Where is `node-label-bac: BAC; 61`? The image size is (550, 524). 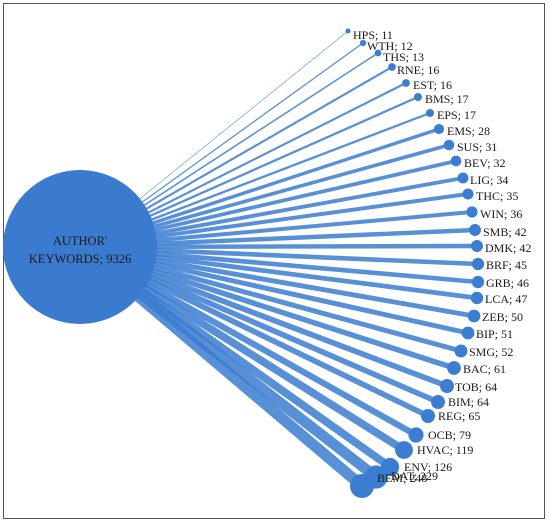 node-label-bac: BAC; 61 is located at coordinates (484, 369).